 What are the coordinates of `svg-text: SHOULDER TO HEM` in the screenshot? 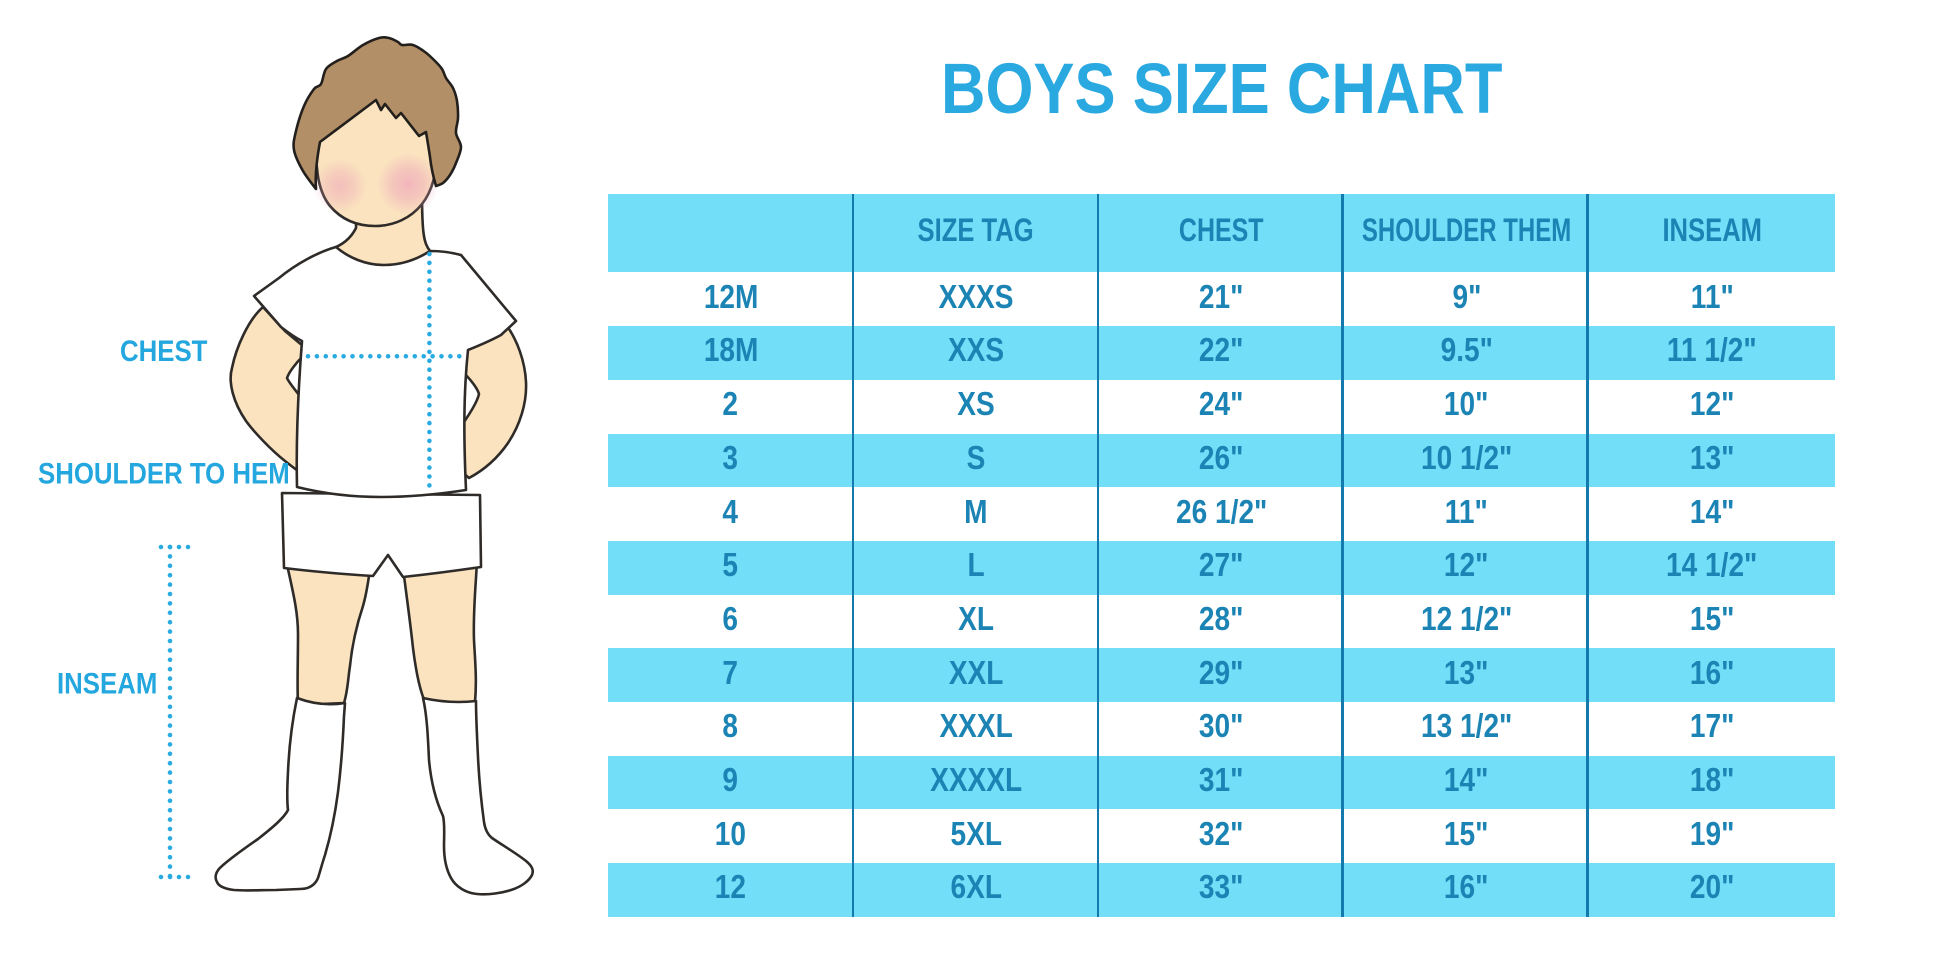 It's located at (164, 472).